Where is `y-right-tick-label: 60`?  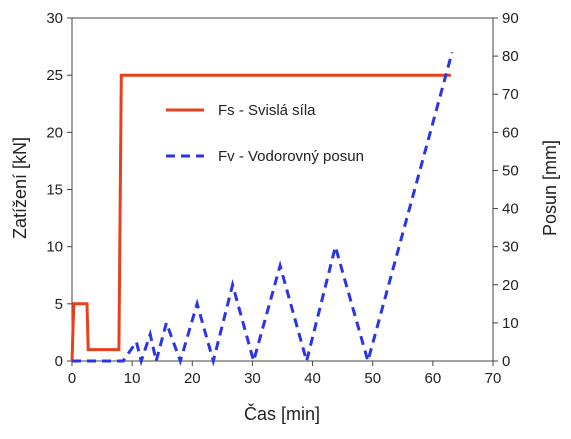
y-right-tick-label: 60 is located at coordinates (510, 132).